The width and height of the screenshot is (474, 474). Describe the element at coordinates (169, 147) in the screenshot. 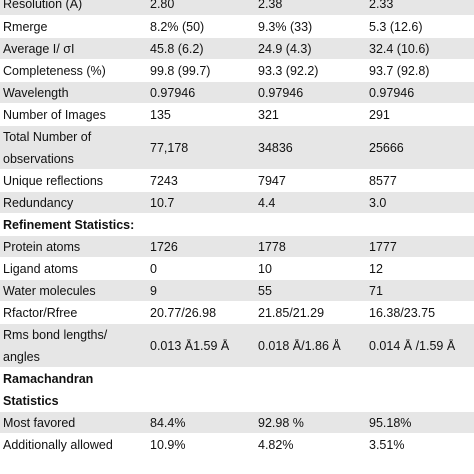

I see `cell-value: 77,178` at that location.